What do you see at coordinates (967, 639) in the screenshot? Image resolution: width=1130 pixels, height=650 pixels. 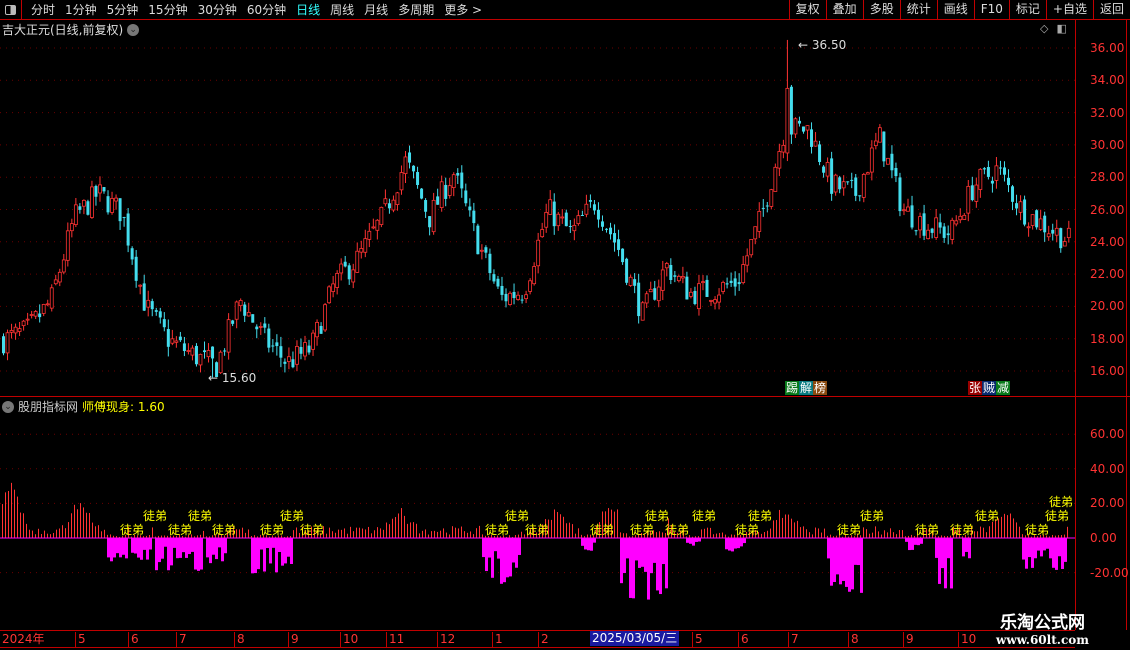 I see `time-label: 10` at bounding box center [967, 639].